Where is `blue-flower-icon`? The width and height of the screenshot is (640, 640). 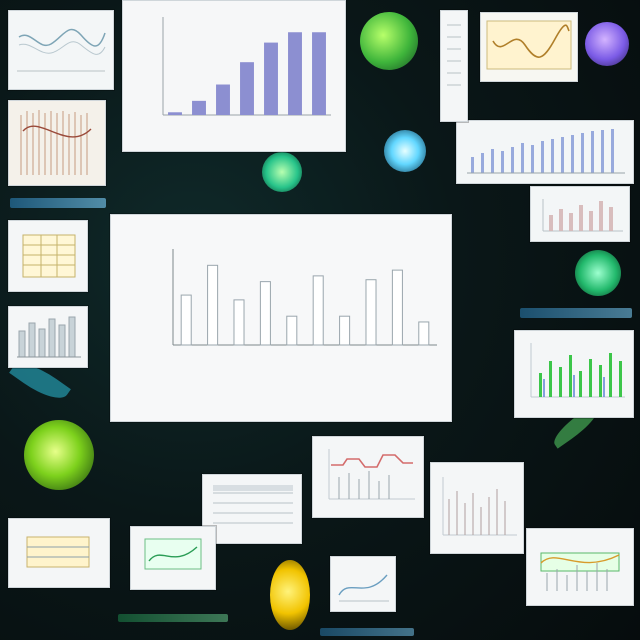 blue-flower-icon is located at coordinates (405, 151).